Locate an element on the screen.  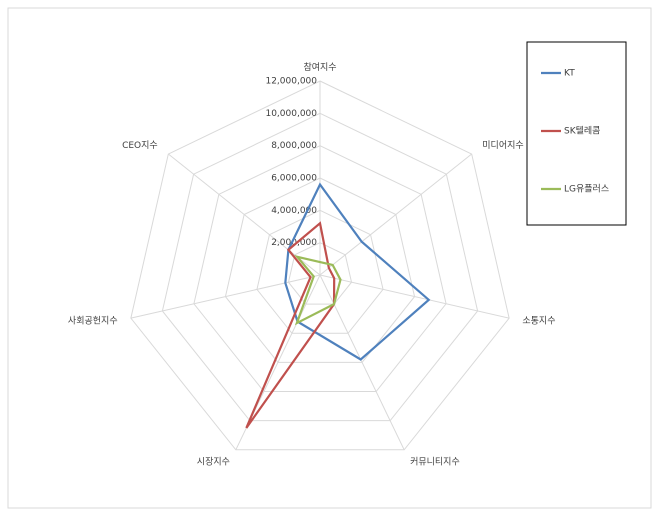
axis-label: 미디어지수 is located at coordinates (502, 145).